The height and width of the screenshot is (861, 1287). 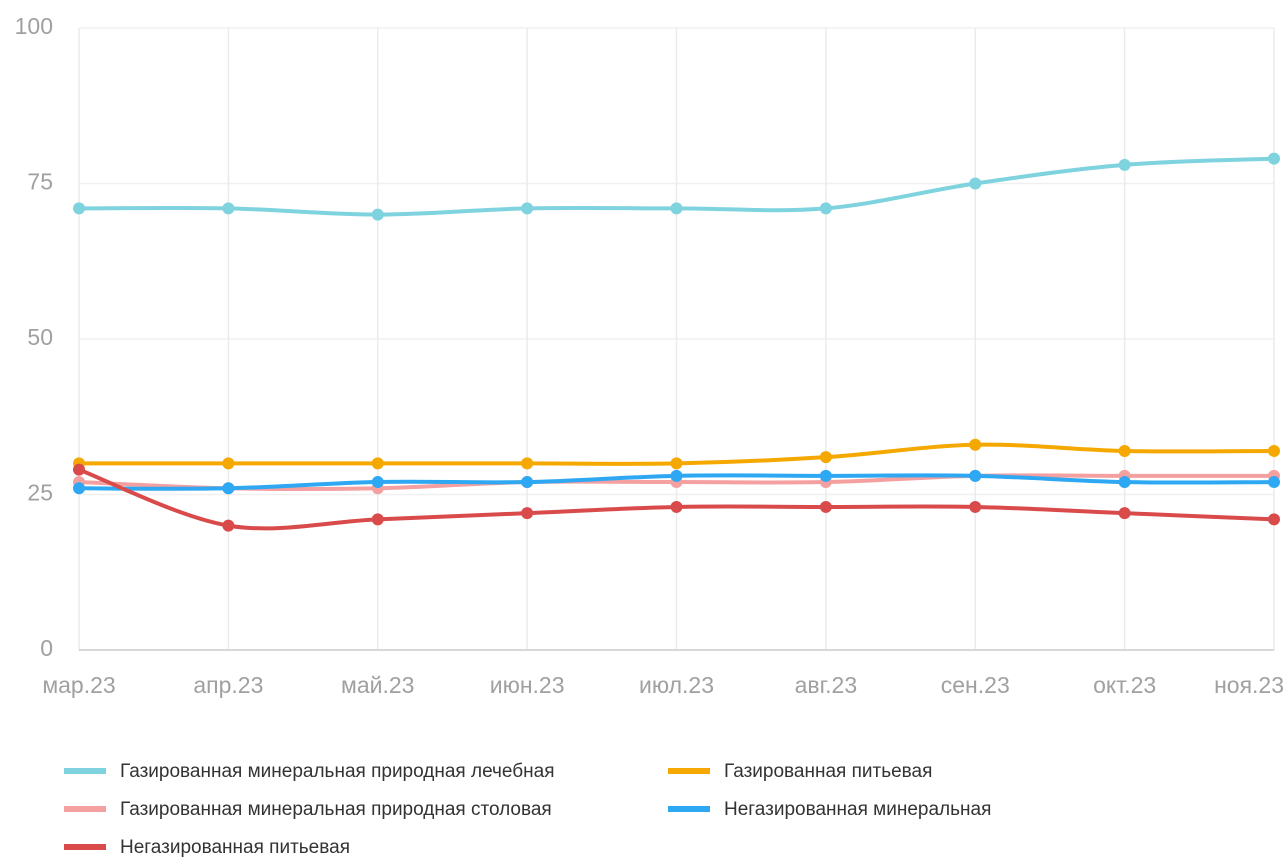 What do you see at coordinates (1249, 685) in the screenshot?
I see `x-tick-label: ноя.23` at bounding box center [1249, 685].